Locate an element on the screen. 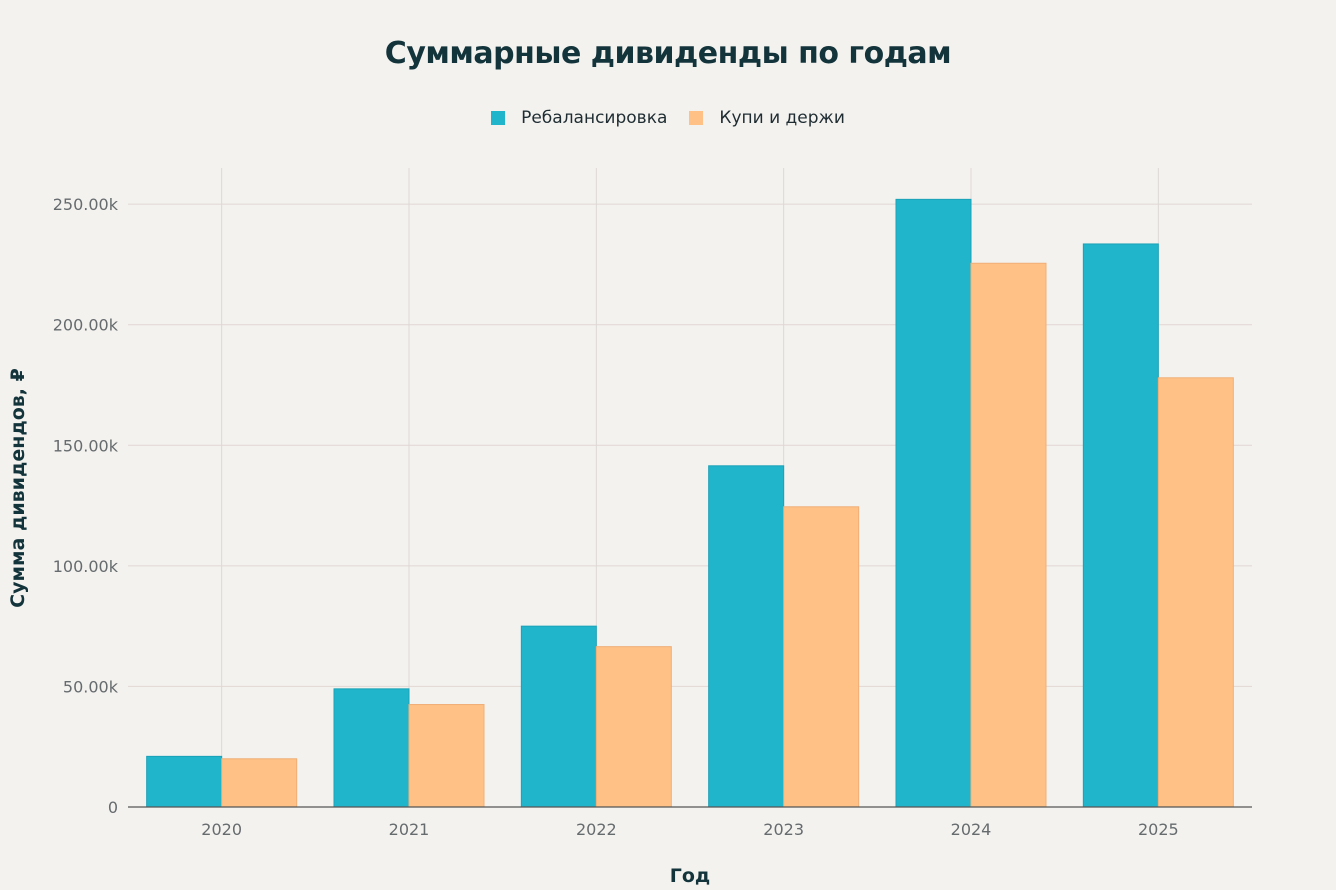  y-tick-label: 200.00k is located at coordinates (86, 325).